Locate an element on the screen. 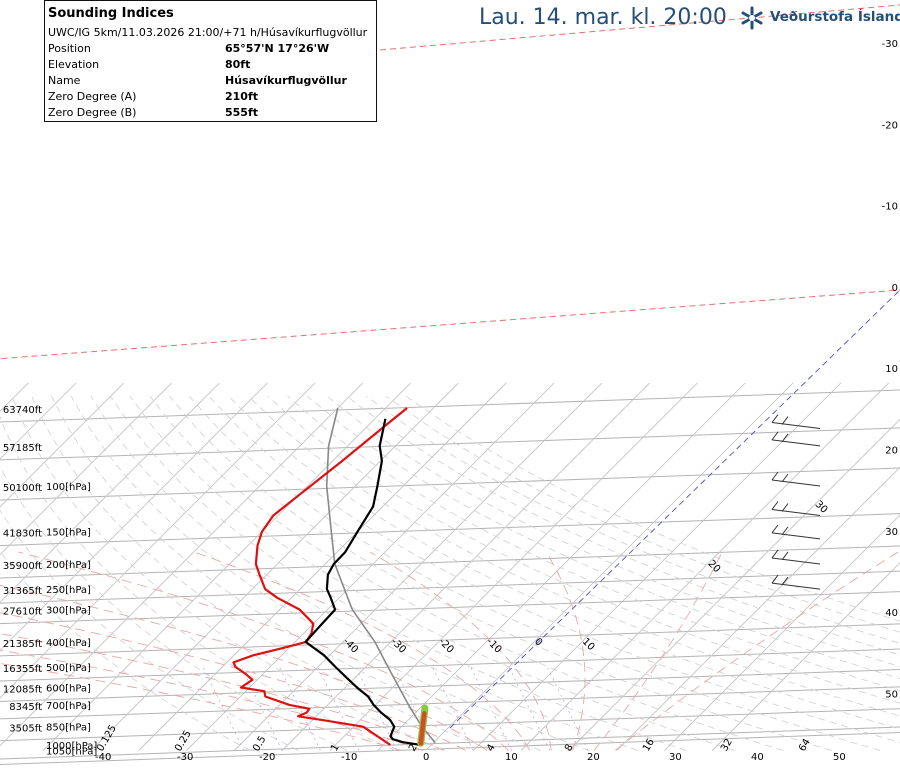 The image size is (900, 768). altitude-label: 12085ft is located at coordinates (22, 690).